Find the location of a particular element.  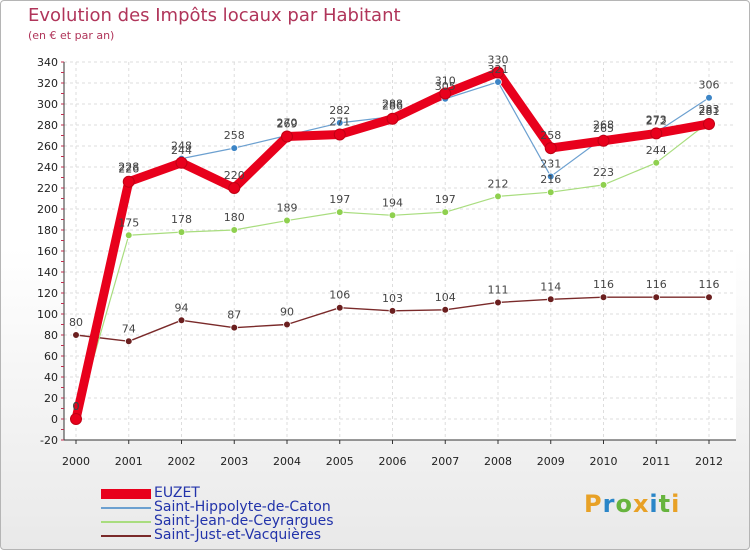

data-label: 281 is located at coordinates (709, 111).